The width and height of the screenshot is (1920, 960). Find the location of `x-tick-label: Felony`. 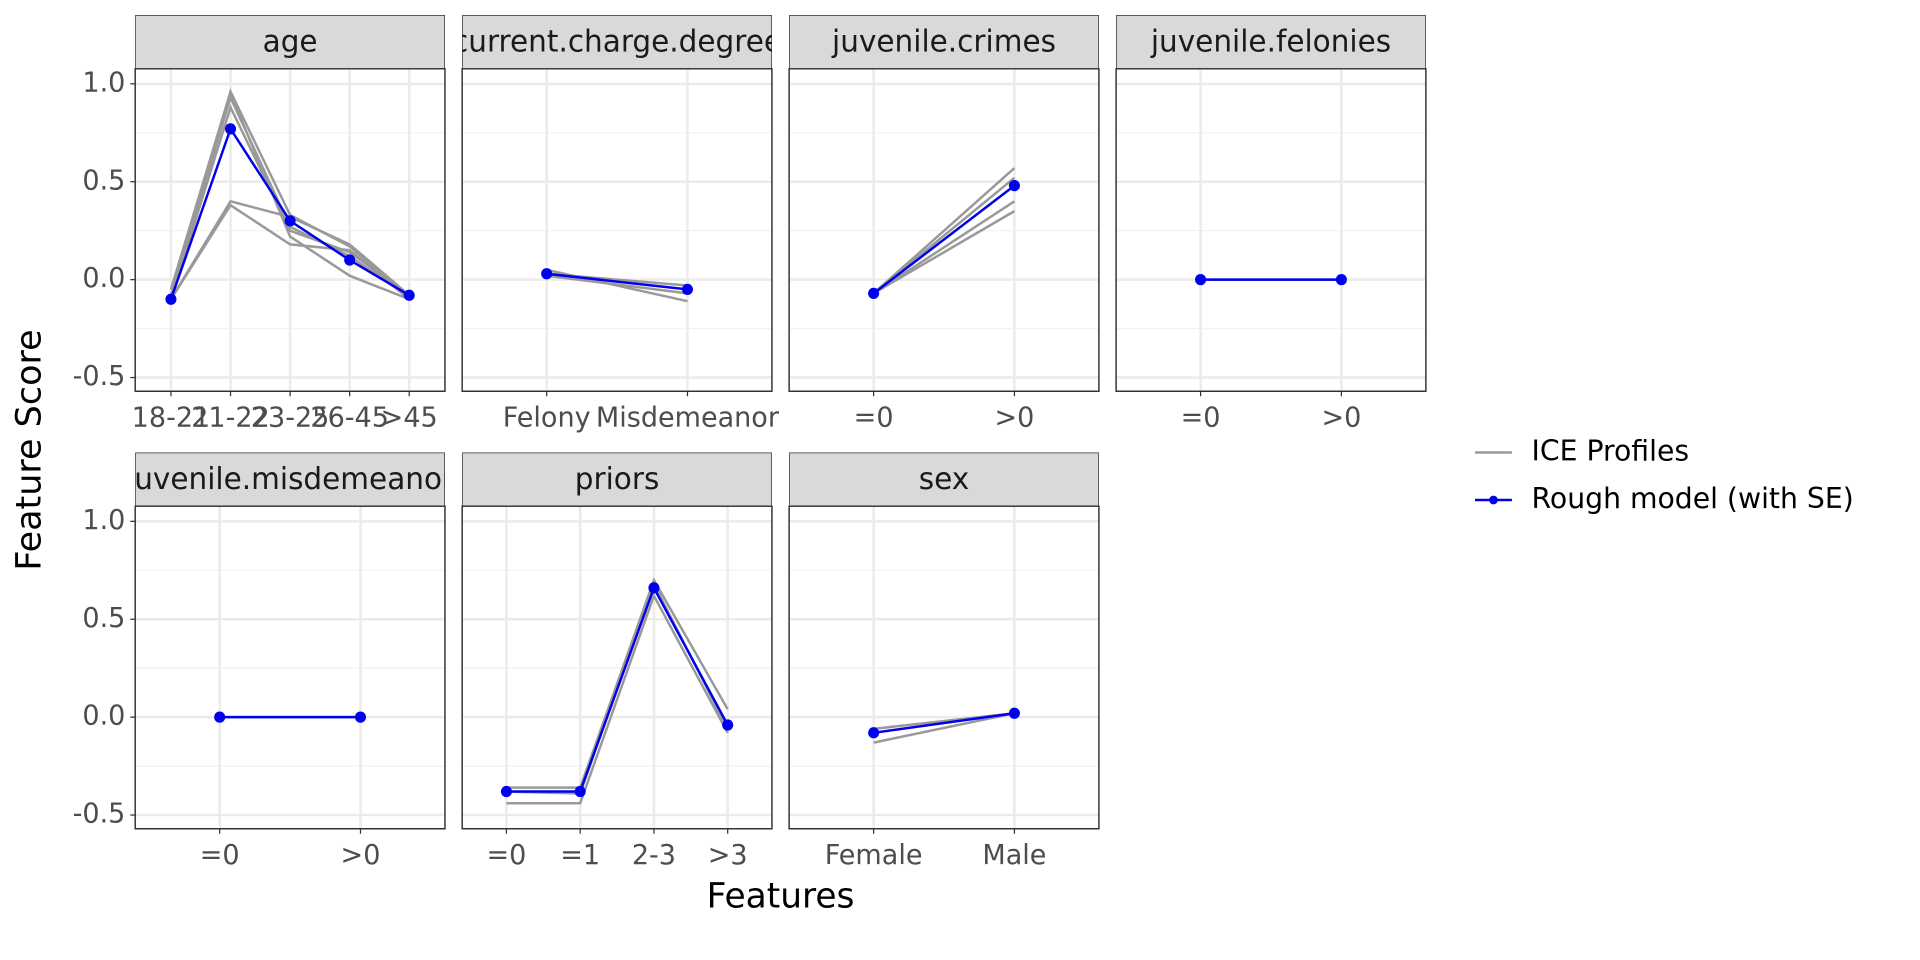

x-tick-label: Felony is located at coordinates (547, 417).